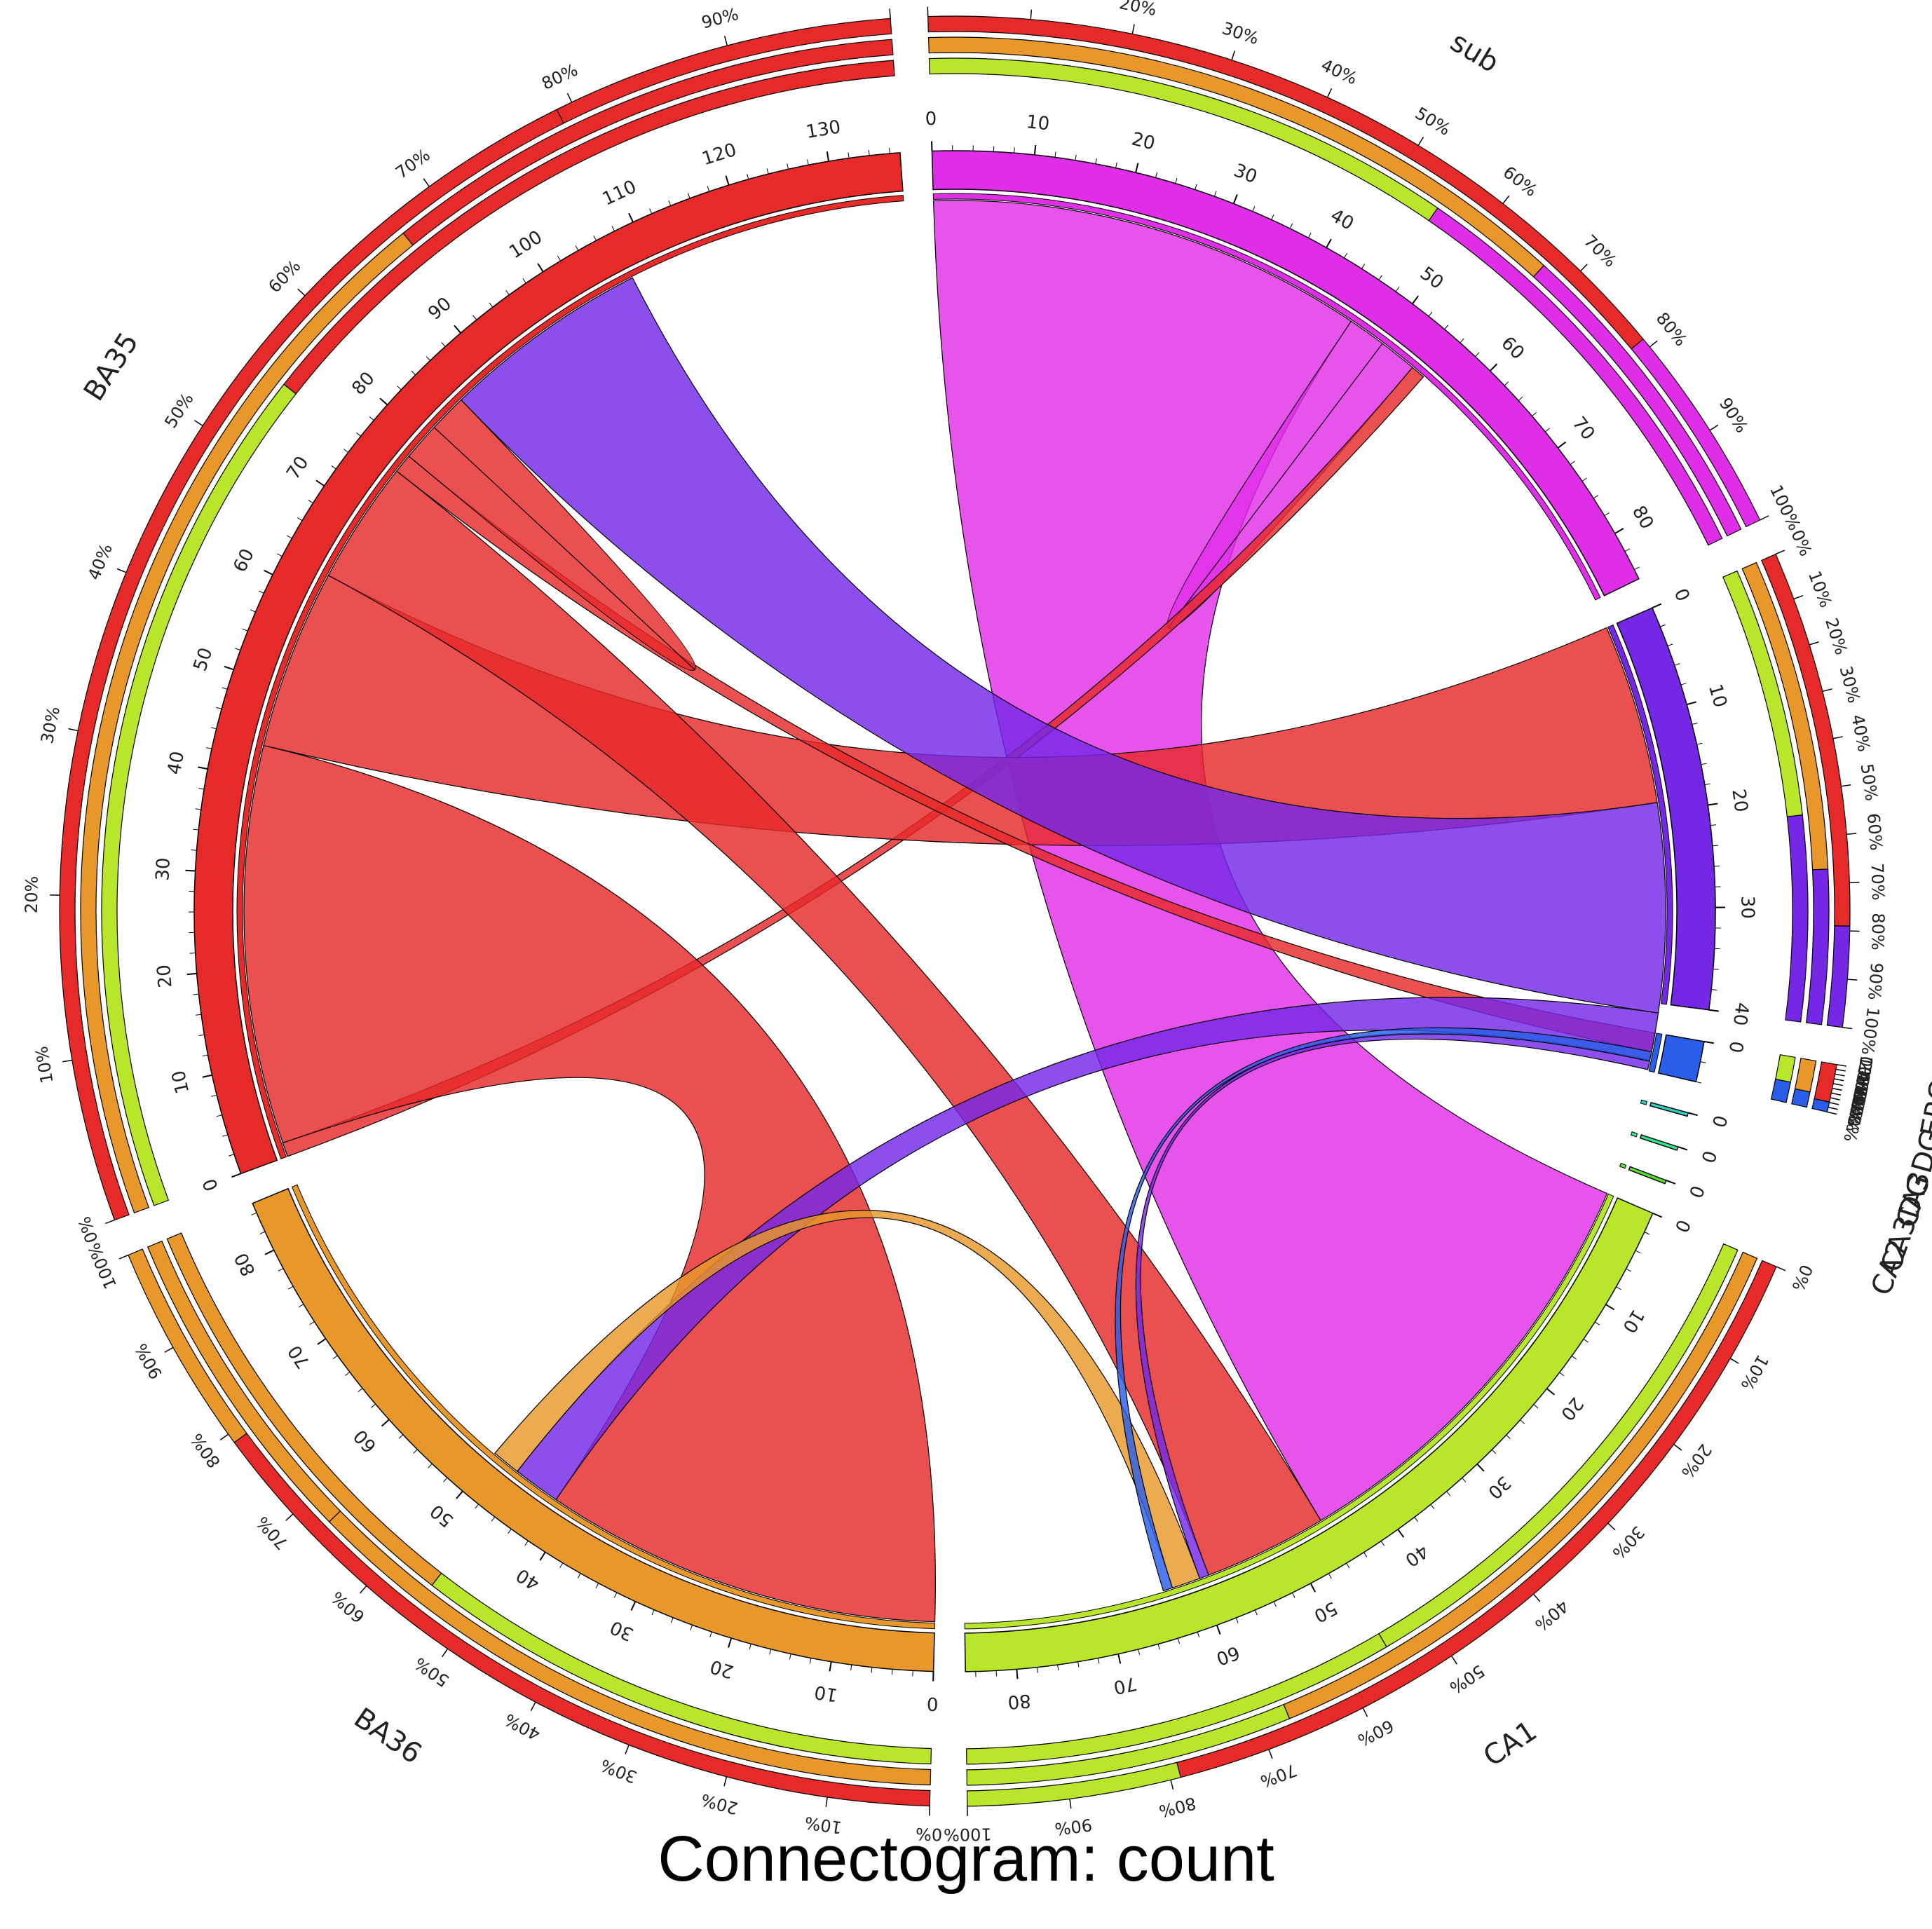 The image size is (1932, 1929). What do you see at coordinates (1801, 1098) in the screenshot?
I see `segment-erc-2-ring-b` at bounding box center [1801, 1098].